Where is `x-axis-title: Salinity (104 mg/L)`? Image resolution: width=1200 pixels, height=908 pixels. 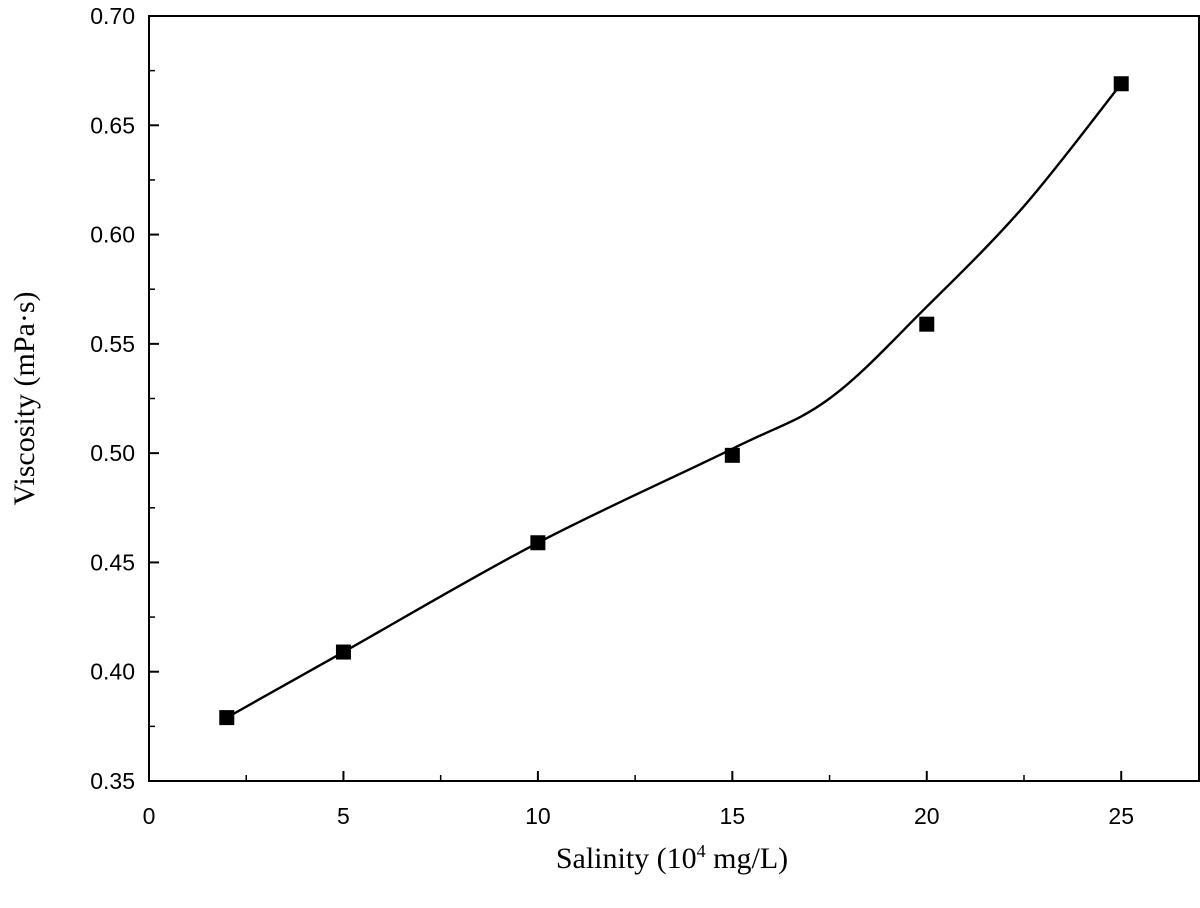 x-axis-title: Salinity (104 mg/L) is located at coordinates (672, 858).